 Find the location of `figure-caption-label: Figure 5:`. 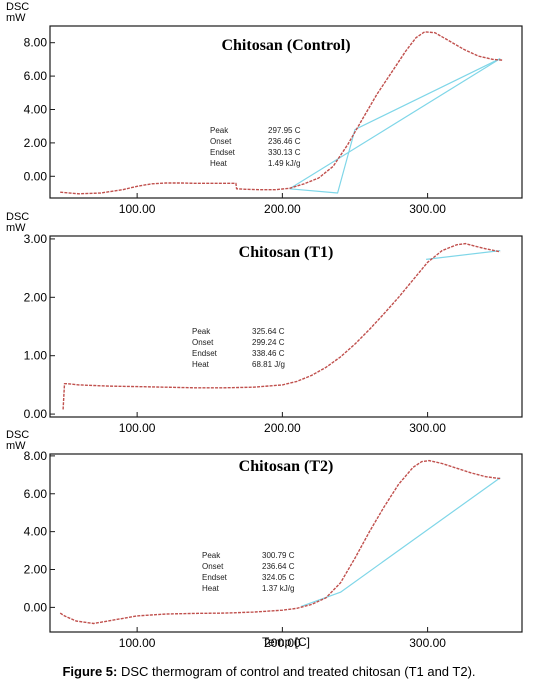

figure-caption-label: Figure 5: is located at coordinates (90, 671).